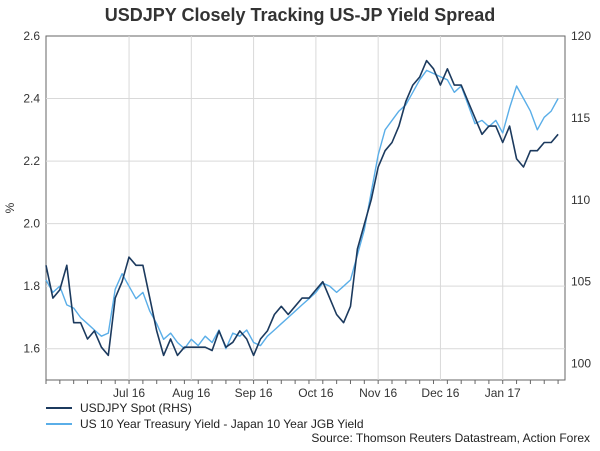 This screenshot has height=451, width=600. I want to click on x-tick-label: Aug 16, so click(191, 393).